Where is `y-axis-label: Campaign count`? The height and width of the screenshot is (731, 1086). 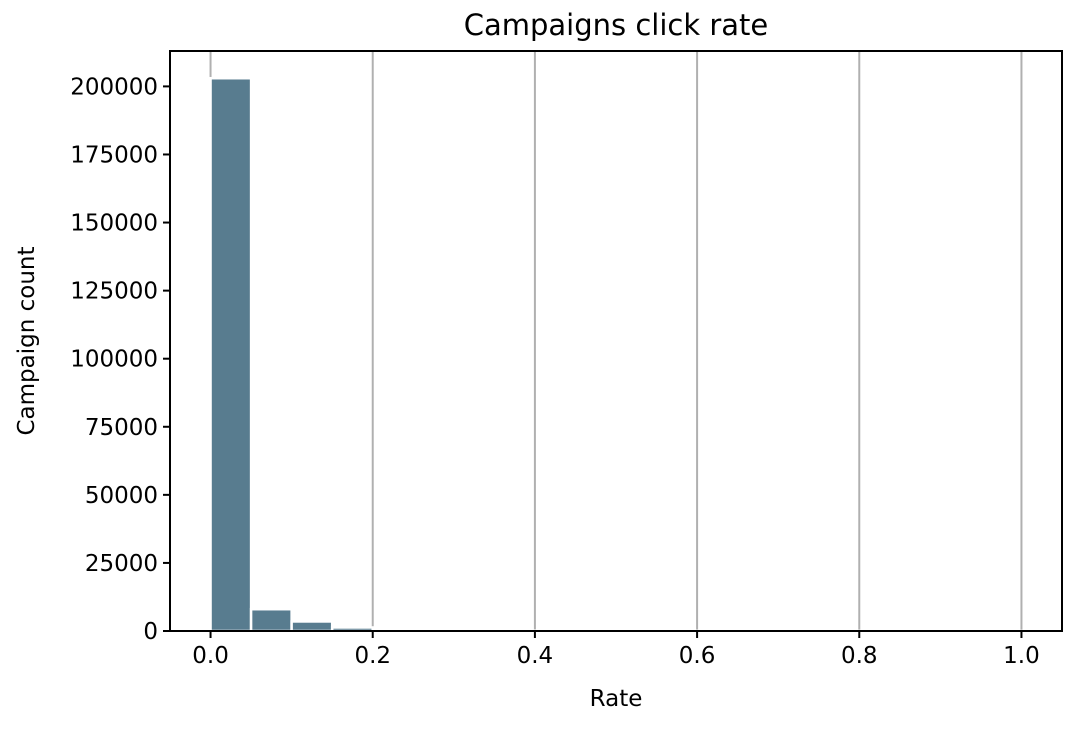 y-axis-label: Campaign count is located at coordinates (27, 340).